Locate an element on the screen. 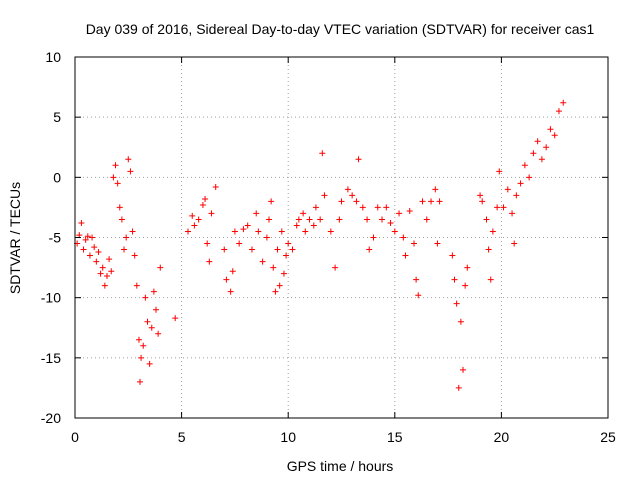 Image resolution: width=640 pixels, height=480 pixels. x-tick-label: 10 is located at coordinates (288, 437).